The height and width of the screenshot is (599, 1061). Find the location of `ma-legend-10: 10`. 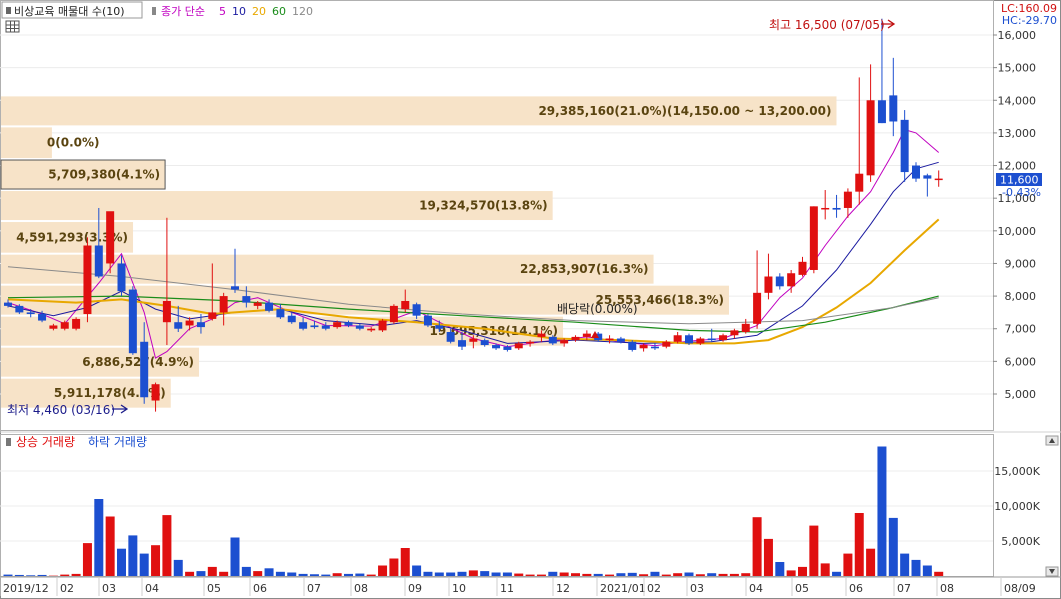

ma-legend-10: 10 is located at coordinates (239, 11).